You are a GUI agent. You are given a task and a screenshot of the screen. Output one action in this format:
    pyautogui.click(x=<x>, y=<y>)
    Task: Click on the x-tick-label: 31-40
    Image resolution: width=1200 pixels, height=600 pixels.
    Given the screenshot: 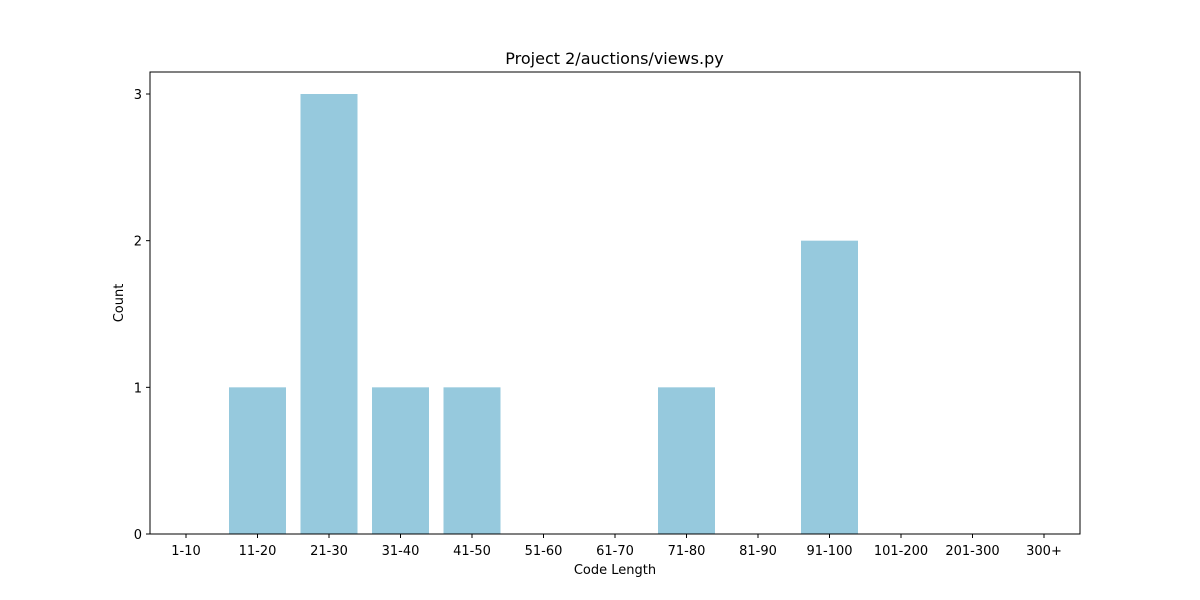 What is the action you would take?
    pyautogui.click(x=401, y=551)
    